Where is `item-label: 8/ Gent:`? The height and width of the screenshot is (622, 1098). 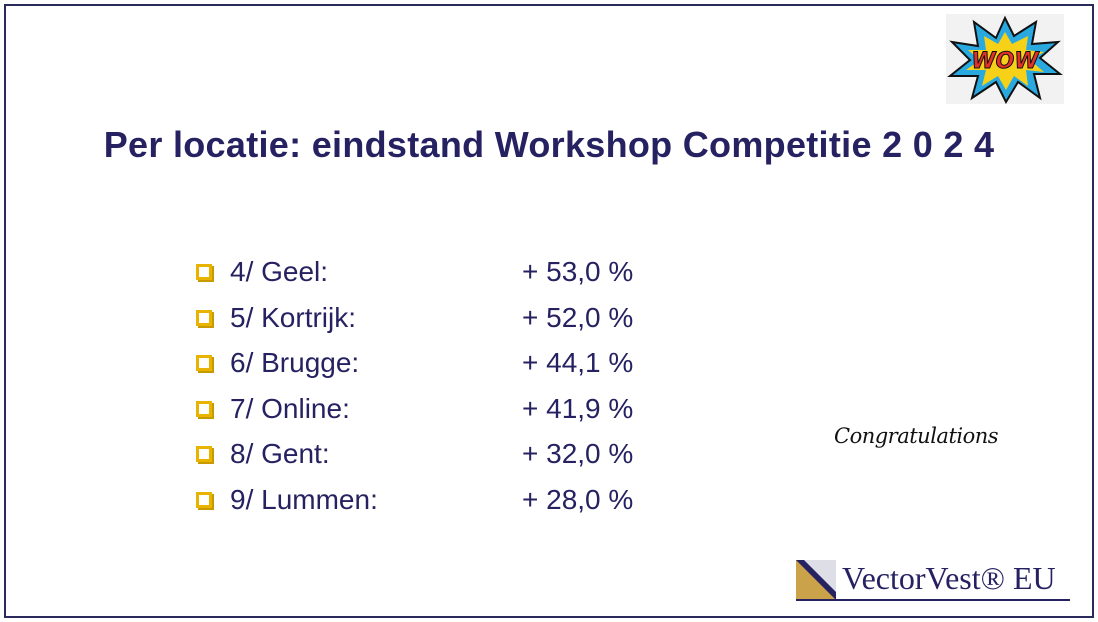 item-label: 8/ Gent: is located at coordinates (280, 454).